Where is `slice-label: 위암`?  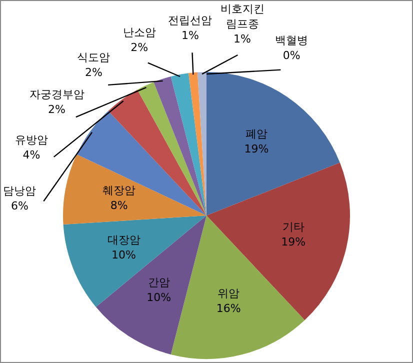 slice-label: 위암 is located at coordinates (229, 293).